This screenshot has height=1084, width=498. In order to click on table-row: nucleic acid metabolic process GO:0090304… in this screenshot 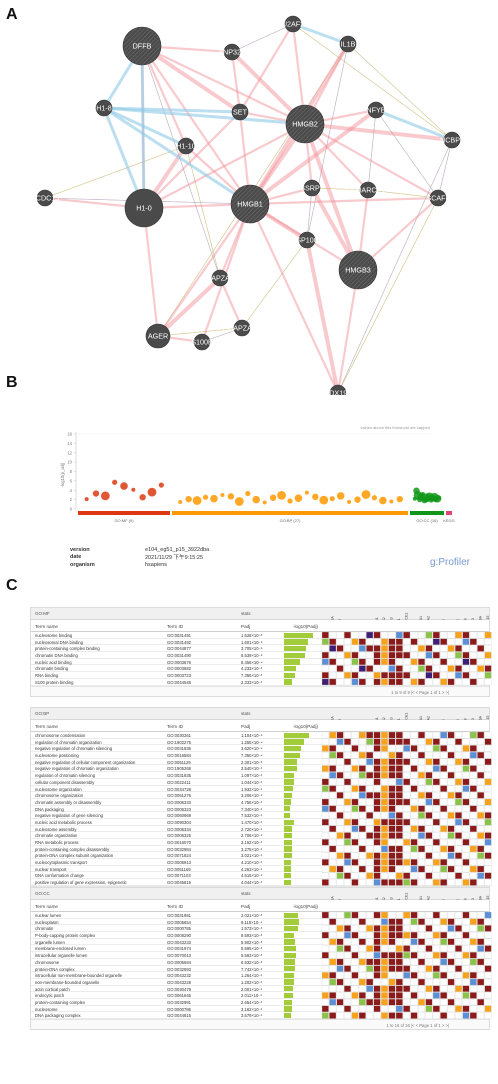, I will do `click(260, 822)`.